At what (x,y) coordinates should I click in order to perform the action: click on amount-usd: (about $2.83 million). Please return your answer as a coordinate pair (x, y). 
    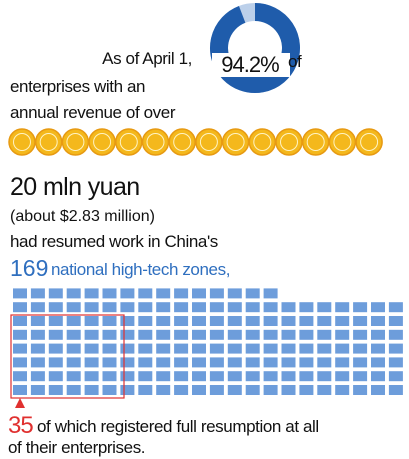
    Looking at the image, I should click on (82, 216).